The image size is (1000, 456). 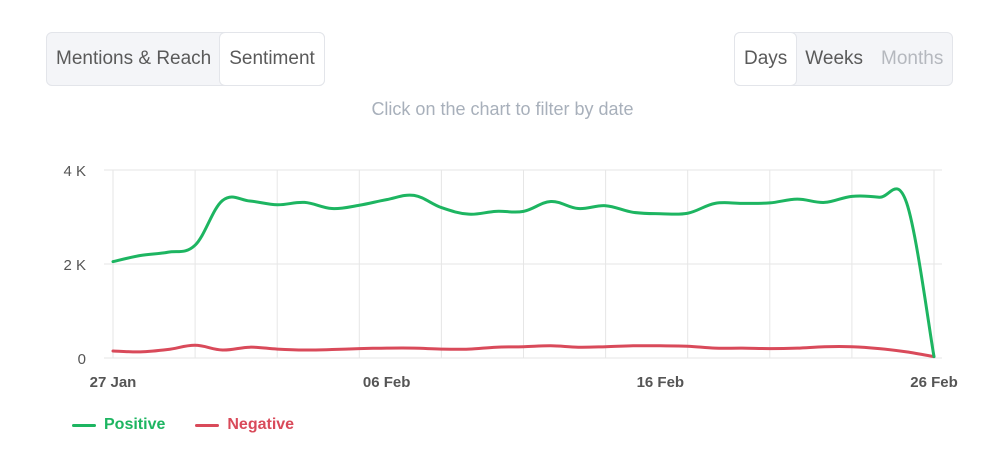 What do you see at coordinates (661, 382) in the screenshot?
I see `x-tick-label: 16 Feb` at bounding box center [661, 382].